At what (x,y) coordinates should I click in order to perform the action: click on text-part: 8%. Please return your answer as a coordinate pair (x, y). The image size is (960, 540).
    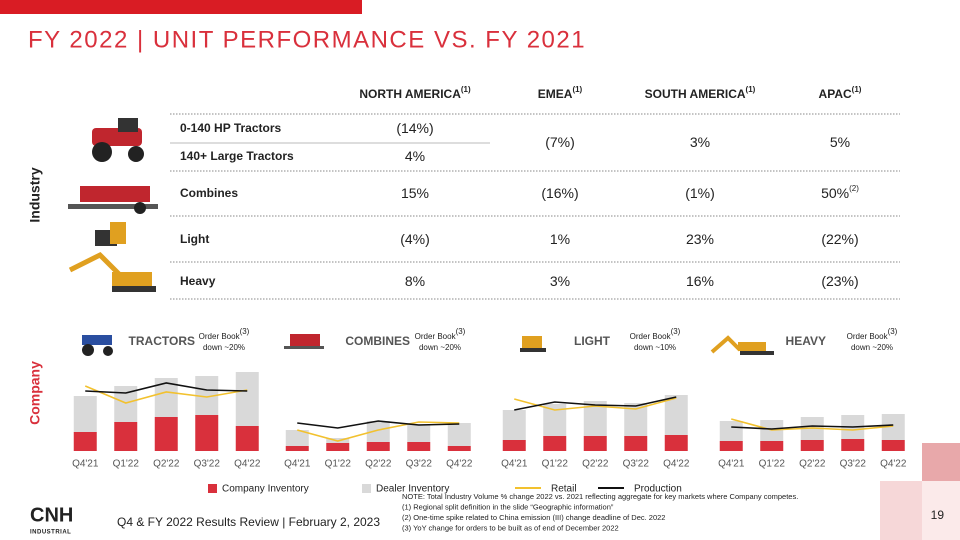
    Looking at the image, I should click on (415, 281).